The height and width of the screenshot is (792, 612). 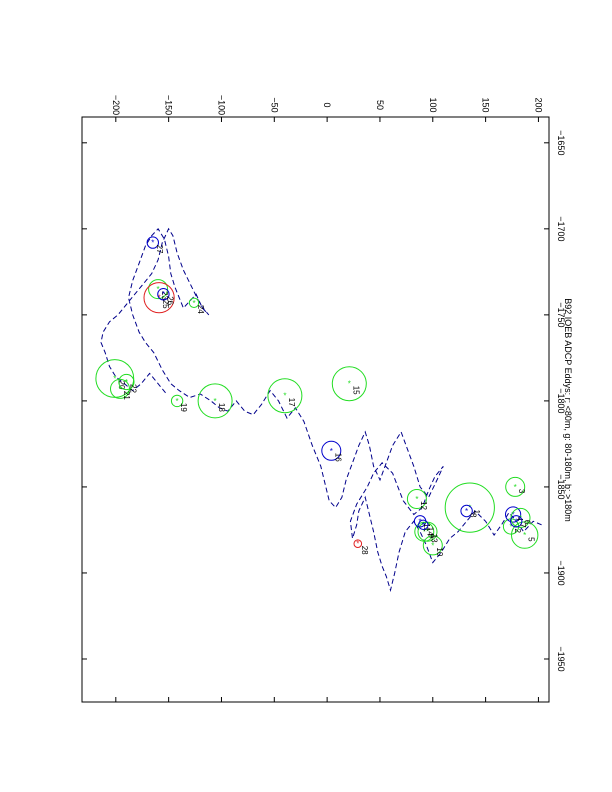 What do you see at coordinates (126, 395) in the screenshot?
I see `eddy-label-21: 21` at bounding box center [126, 395].